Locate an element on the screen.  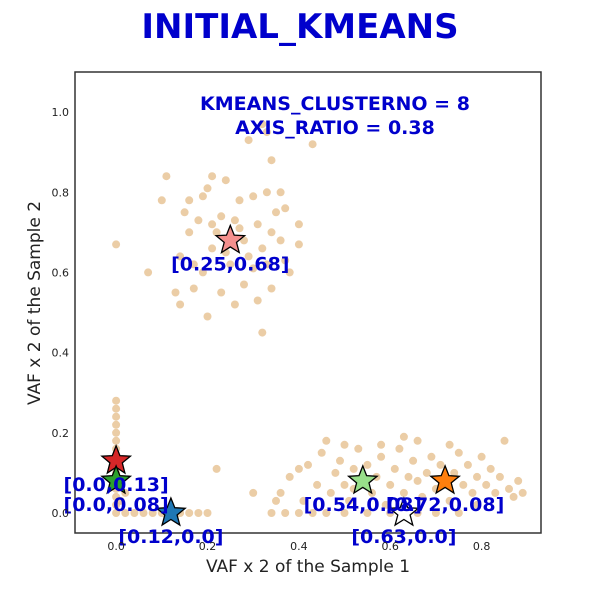
x-tick-label: 0.6 is located at coordinates (390, 546).